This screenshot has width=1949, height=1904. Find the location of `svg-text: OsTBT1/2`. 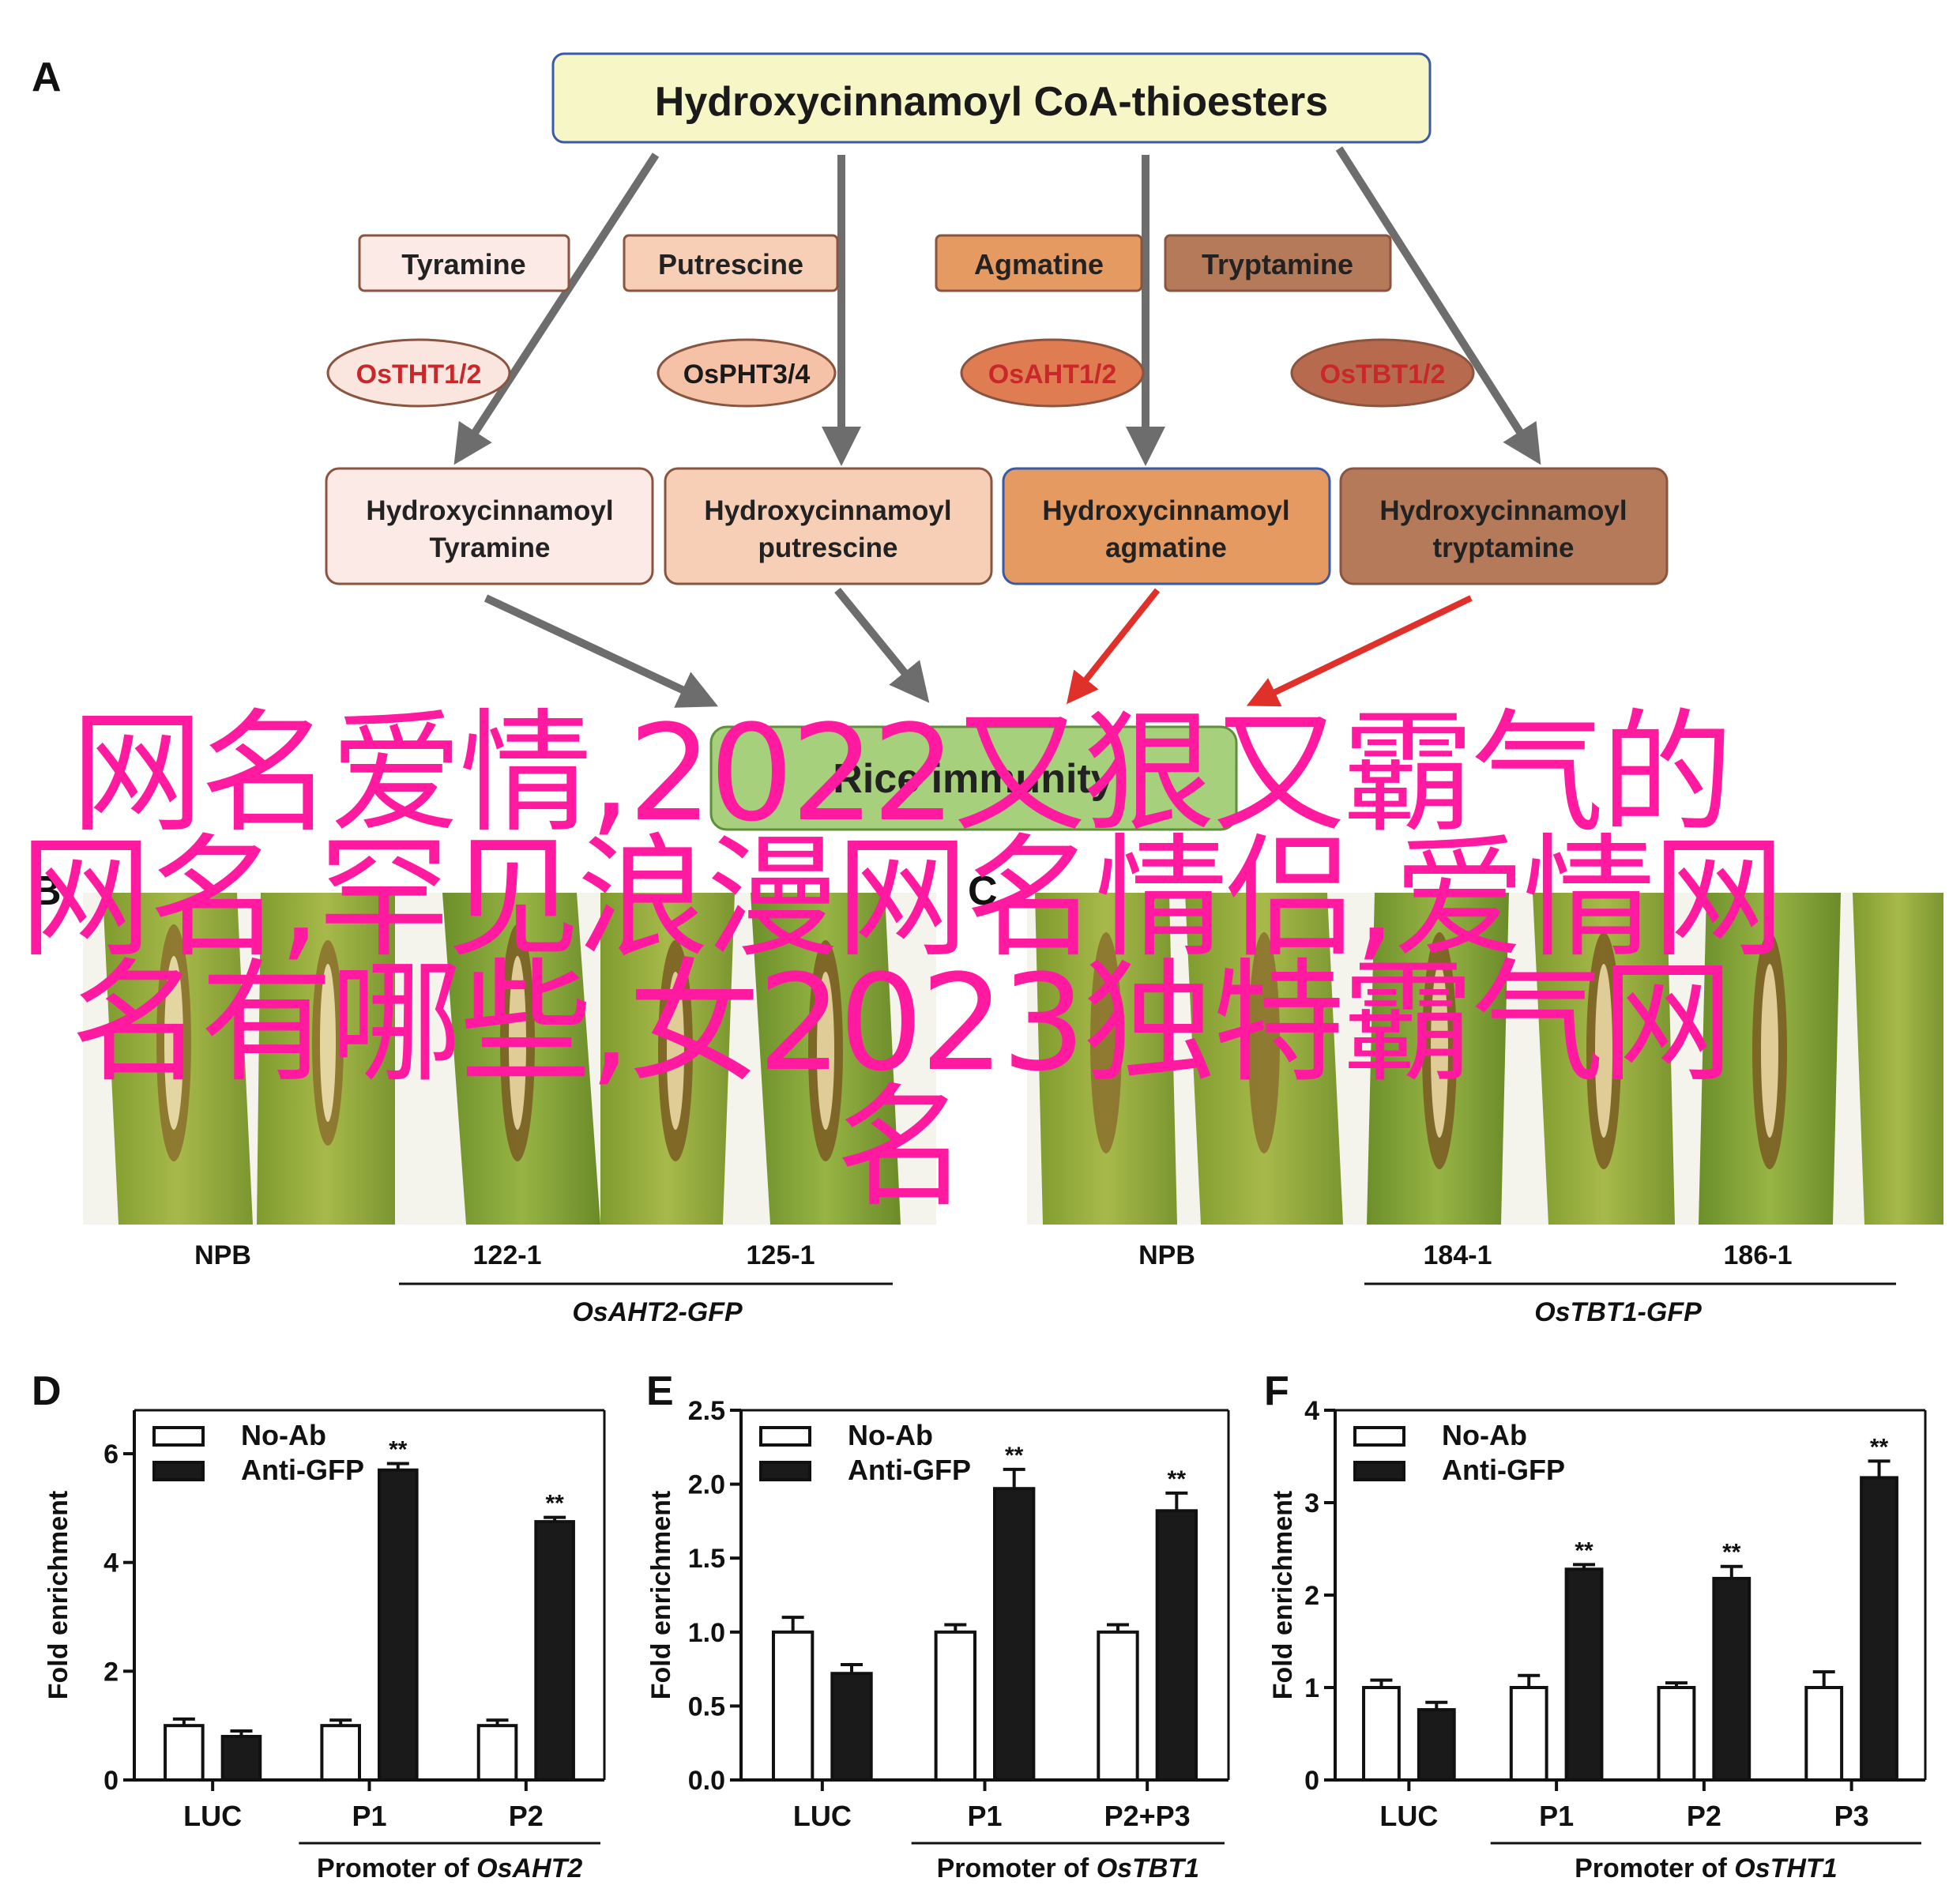

svg-text: OsTBT1/2 is located at coordinates (1383, 374).